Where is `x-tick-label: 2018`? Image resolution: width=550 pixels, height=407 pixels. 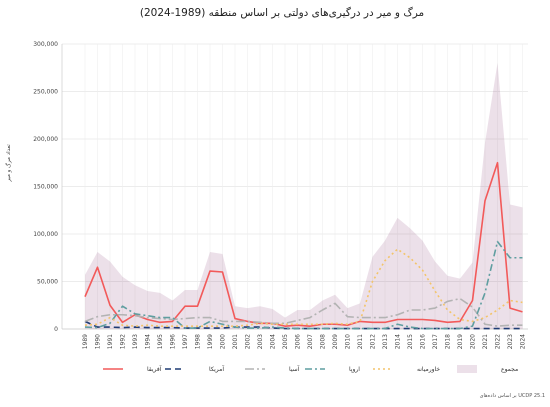 x-tick-label: 2018 is located at coordinates (448, 341).